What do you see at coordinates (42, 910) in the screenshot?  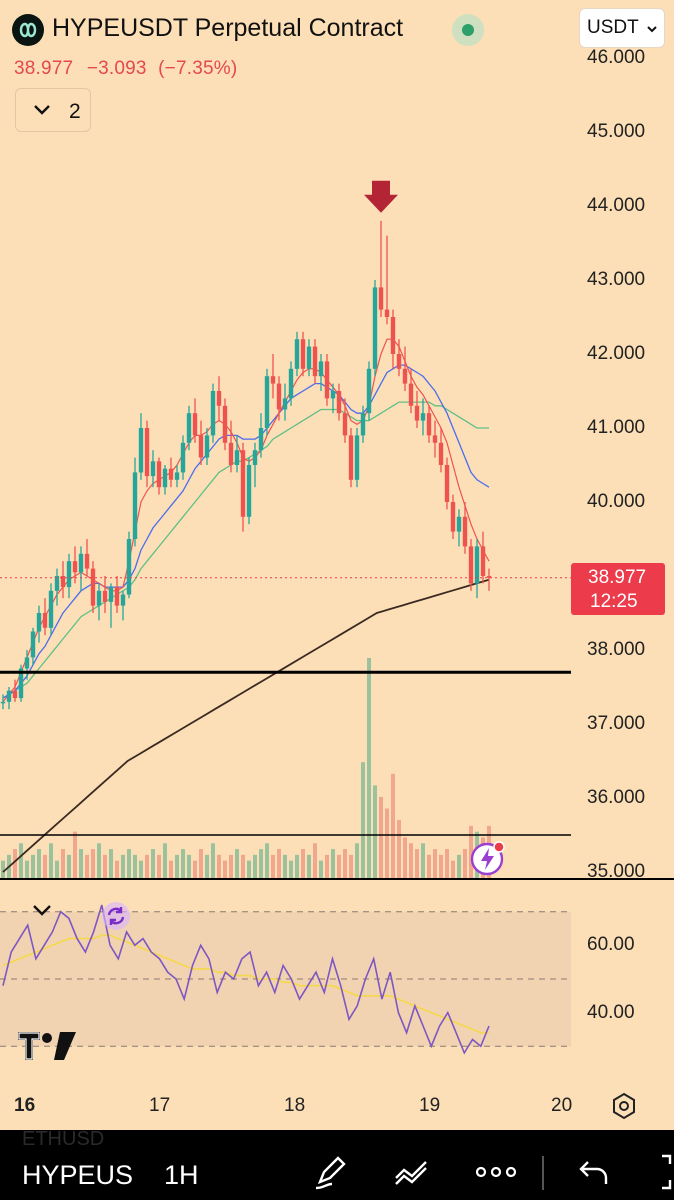 I see `rsi-collapse-icon` at bounding box center [42, 910].